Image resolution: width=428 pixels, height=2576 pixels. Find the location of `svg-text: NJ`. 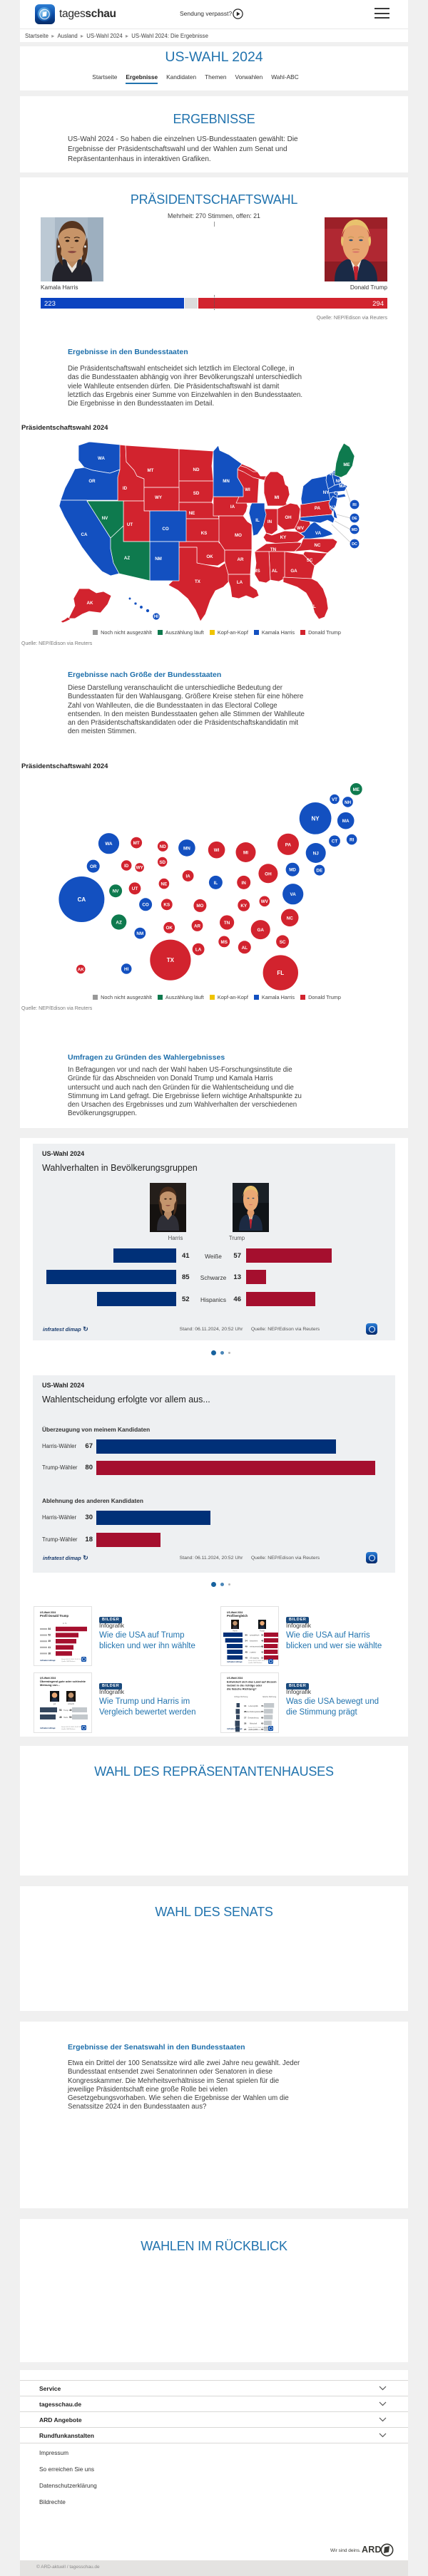

svg-text: NJ is located at coordinates (332, 507).